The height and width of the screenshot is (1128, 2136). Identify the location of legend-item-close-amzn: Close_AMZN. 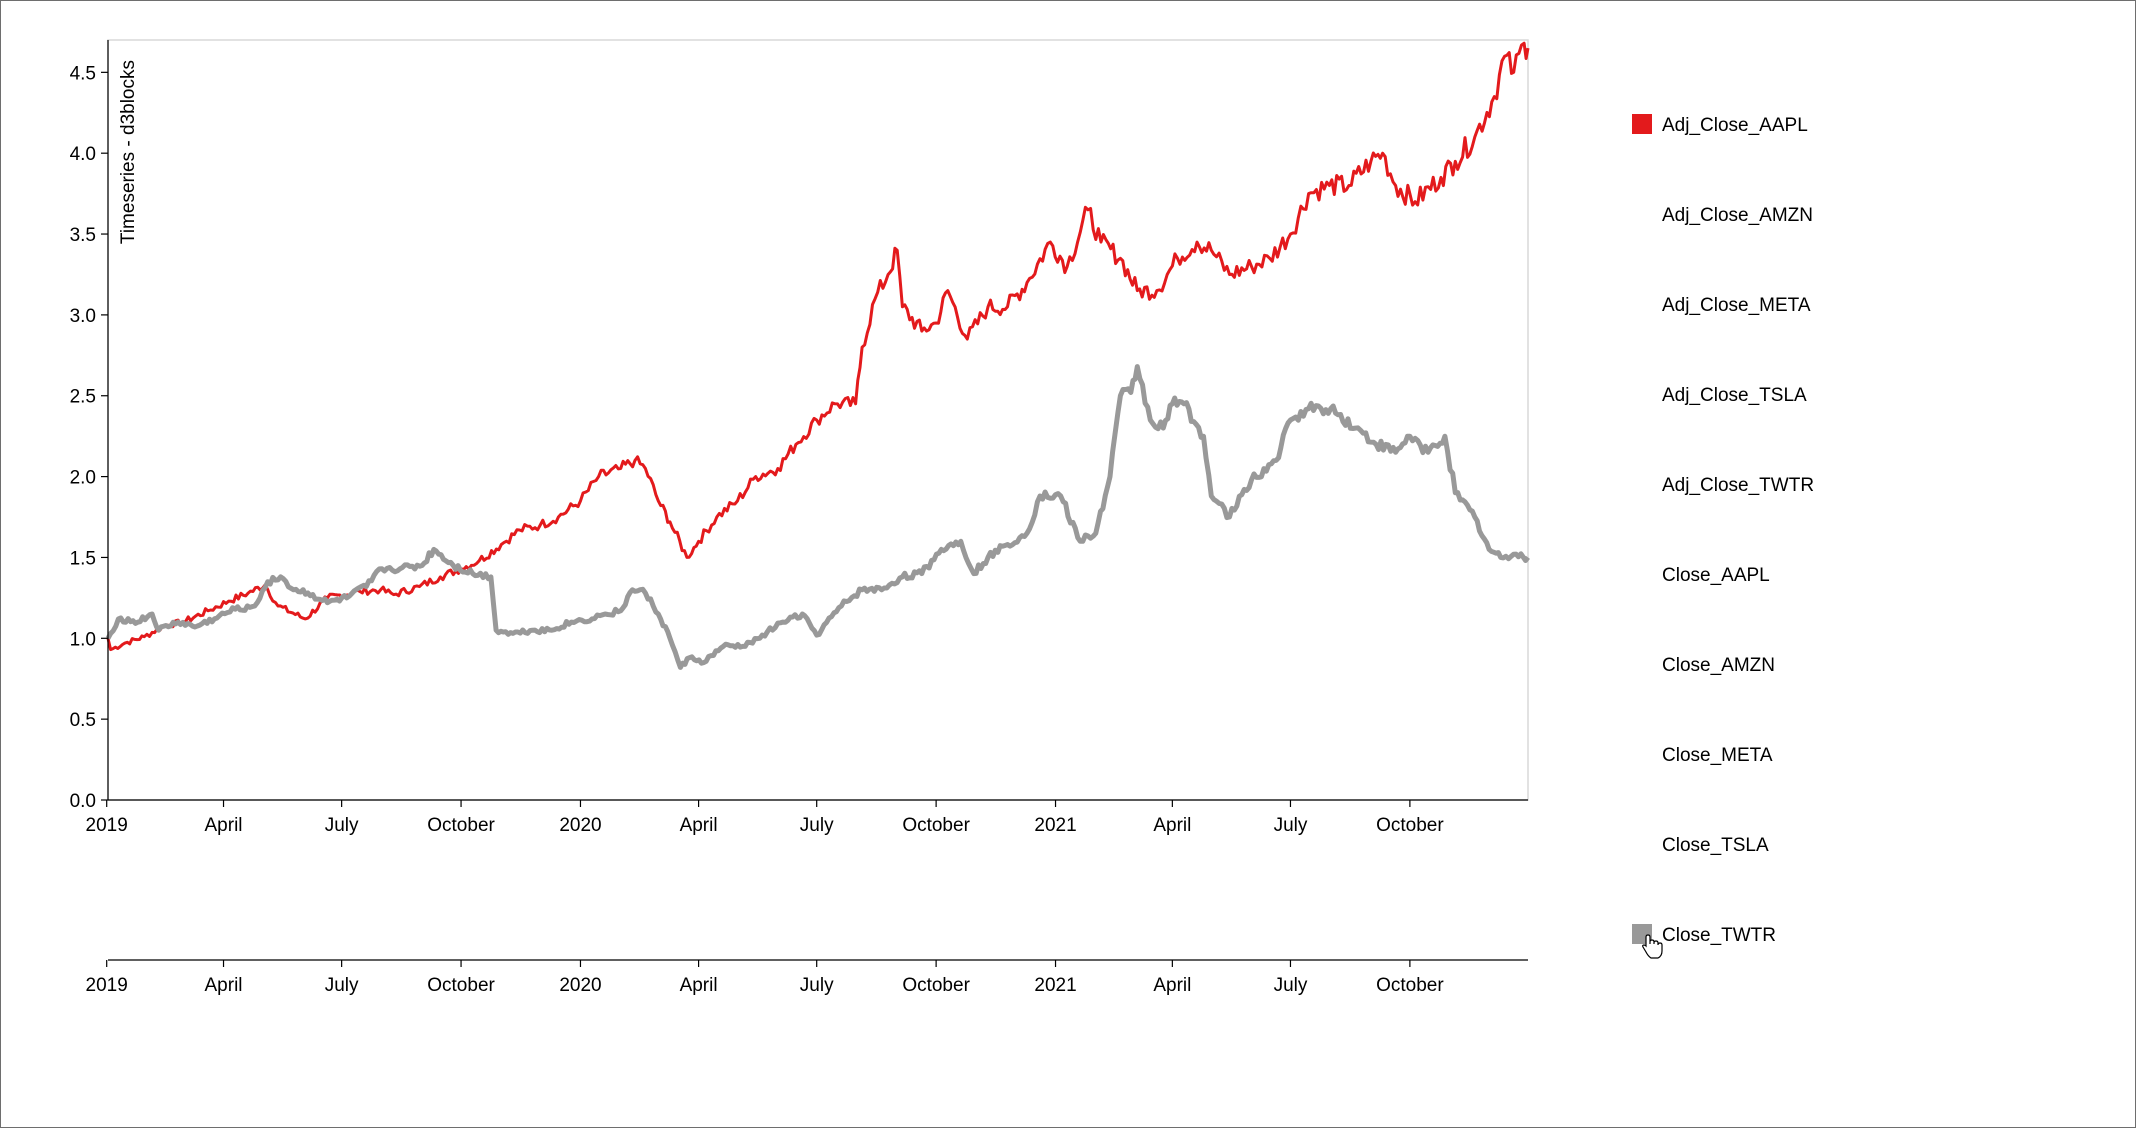
(1703, 665).